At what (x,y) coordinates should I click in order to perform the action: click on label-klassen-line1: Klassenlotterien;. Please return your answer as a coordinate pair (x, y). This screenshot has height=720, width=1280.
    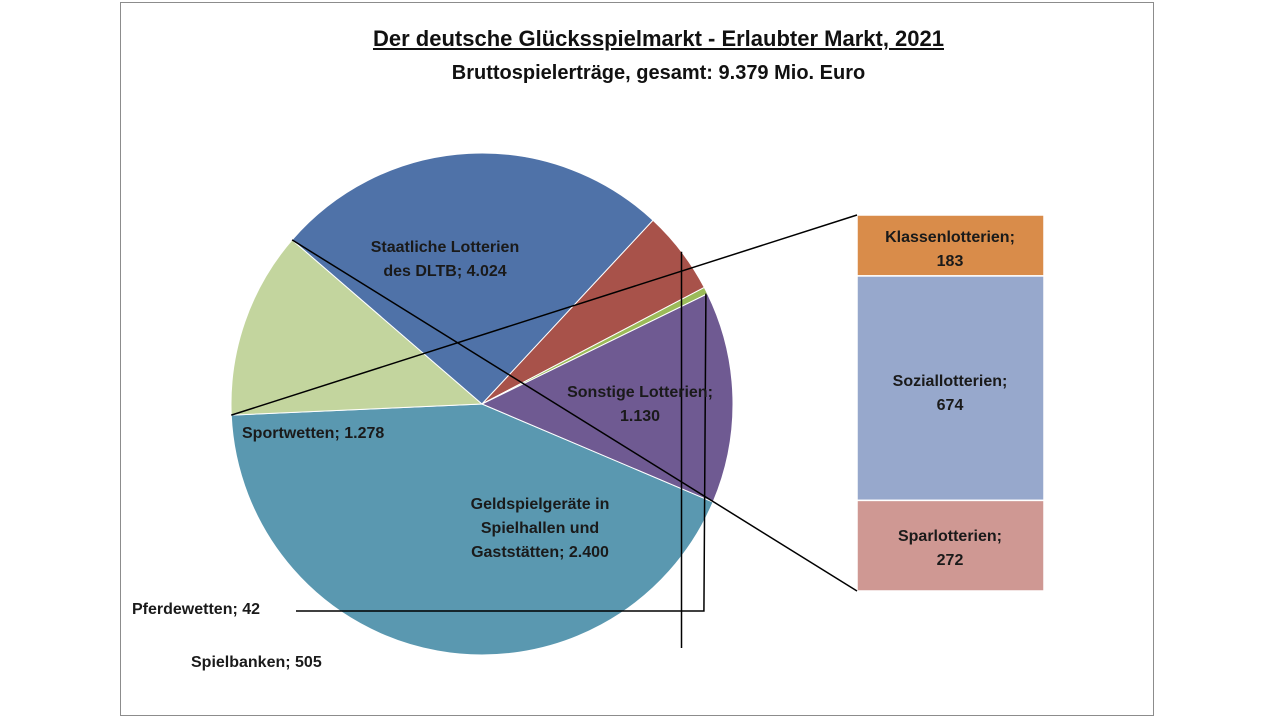
    Looking at the image, I should click on (950, 237).